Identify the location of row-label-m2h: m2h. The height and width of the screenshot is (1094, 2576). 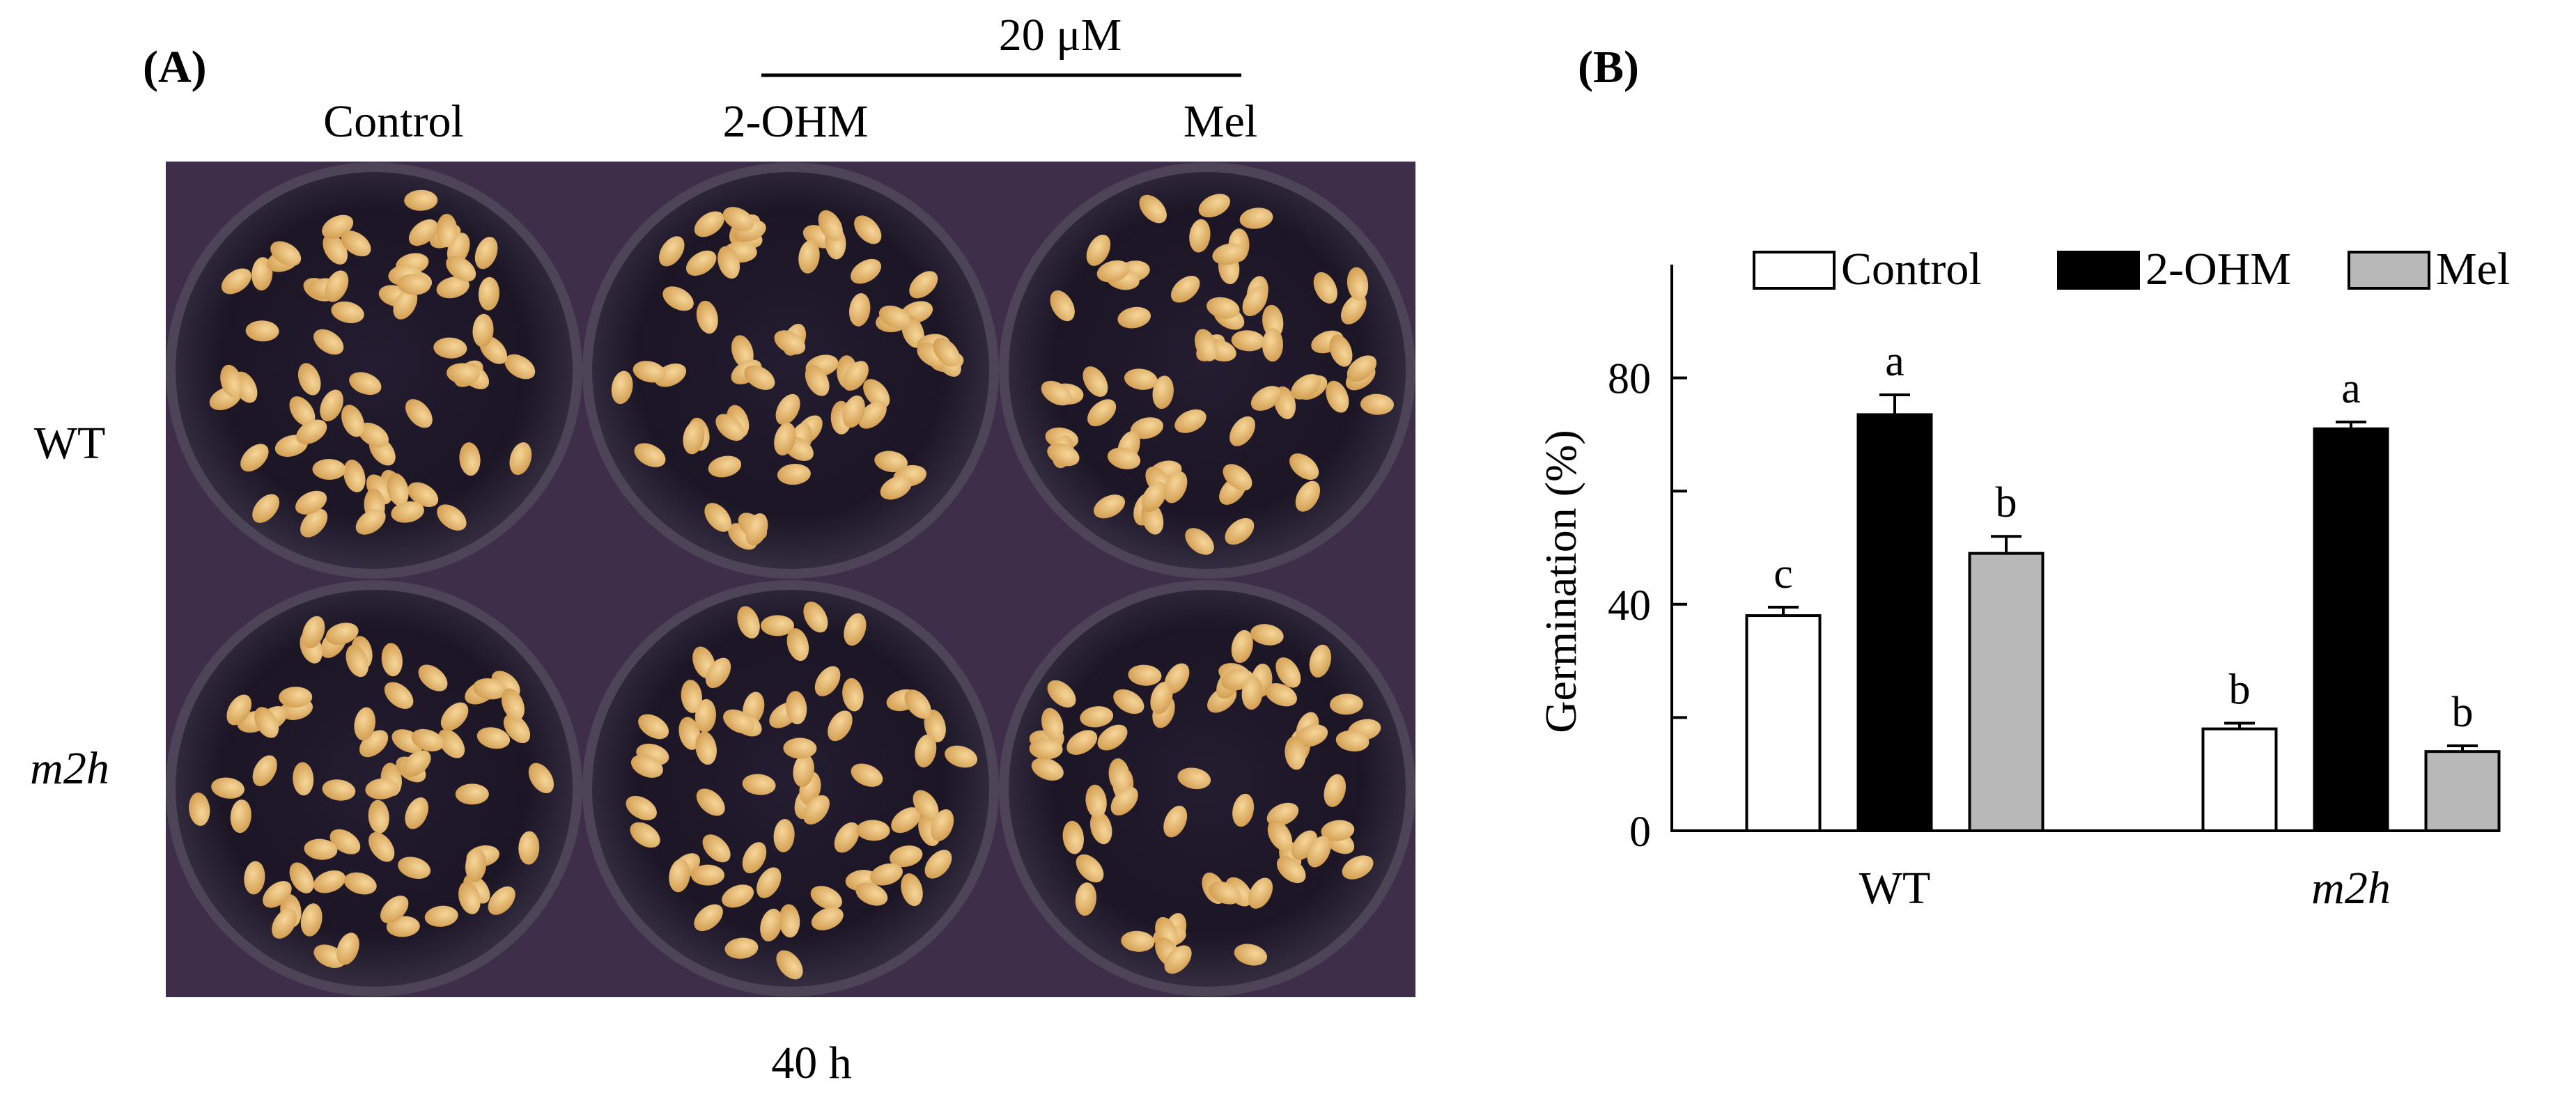
(69, 769).